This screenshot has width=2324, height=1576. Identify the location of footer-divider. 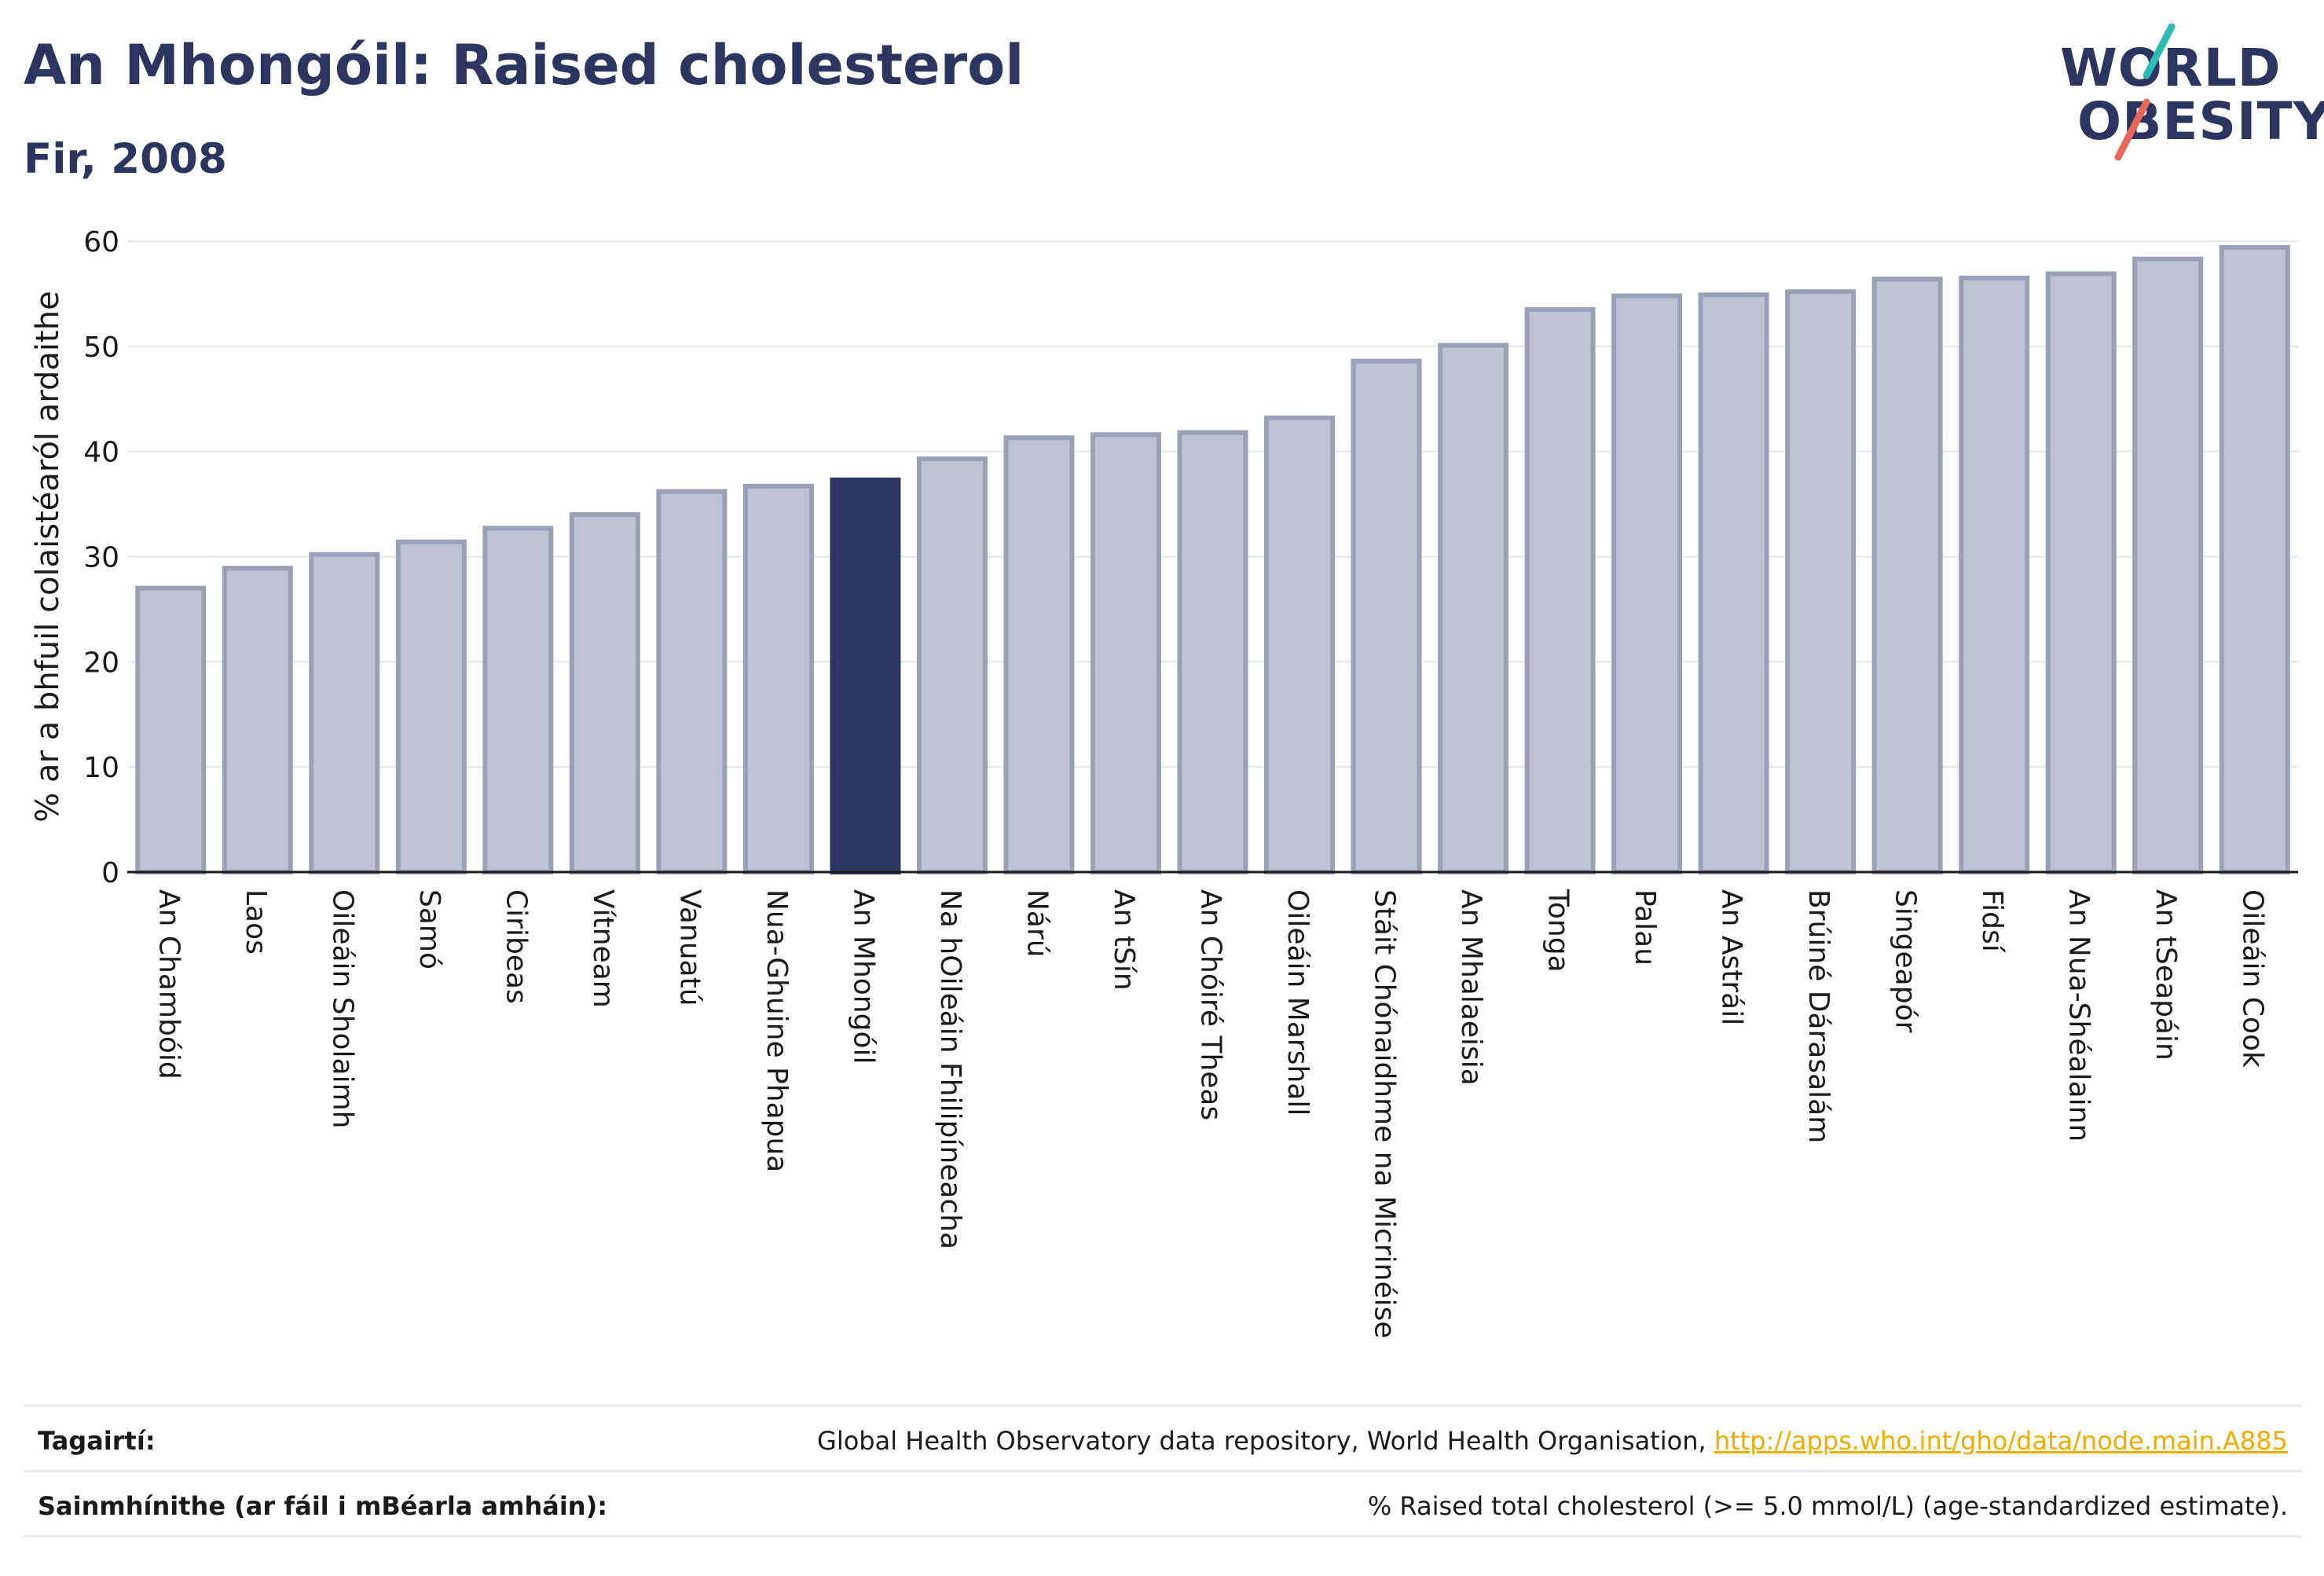
(1163, 1536).